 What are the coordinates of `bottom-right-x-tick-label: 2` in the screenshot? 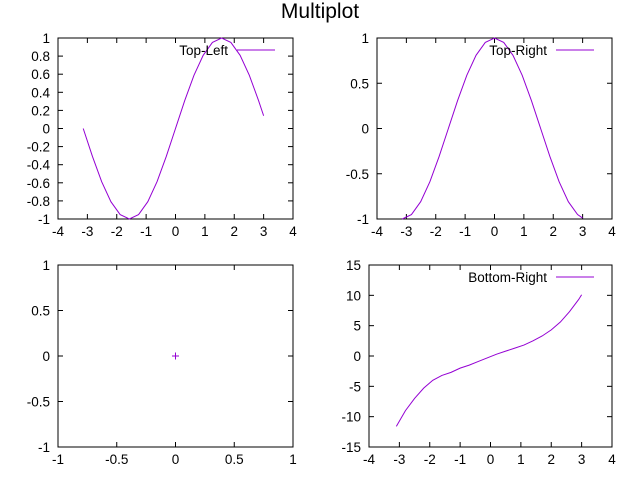 It's located at (551, 459).